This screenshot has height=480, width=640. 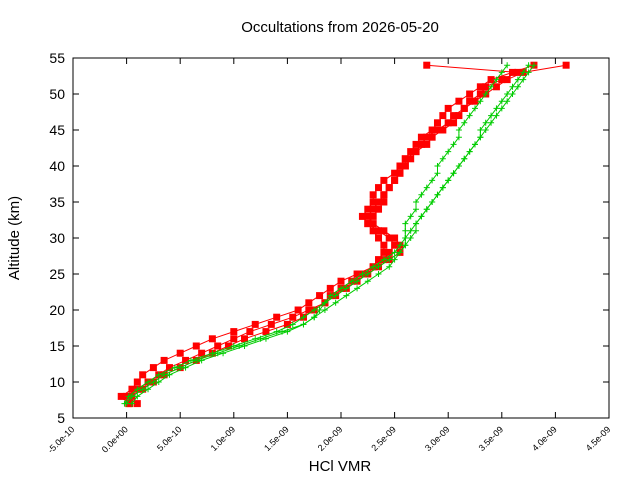 I want to click on x-tick-label: 2.5e-09, so click(x=383, y=438).